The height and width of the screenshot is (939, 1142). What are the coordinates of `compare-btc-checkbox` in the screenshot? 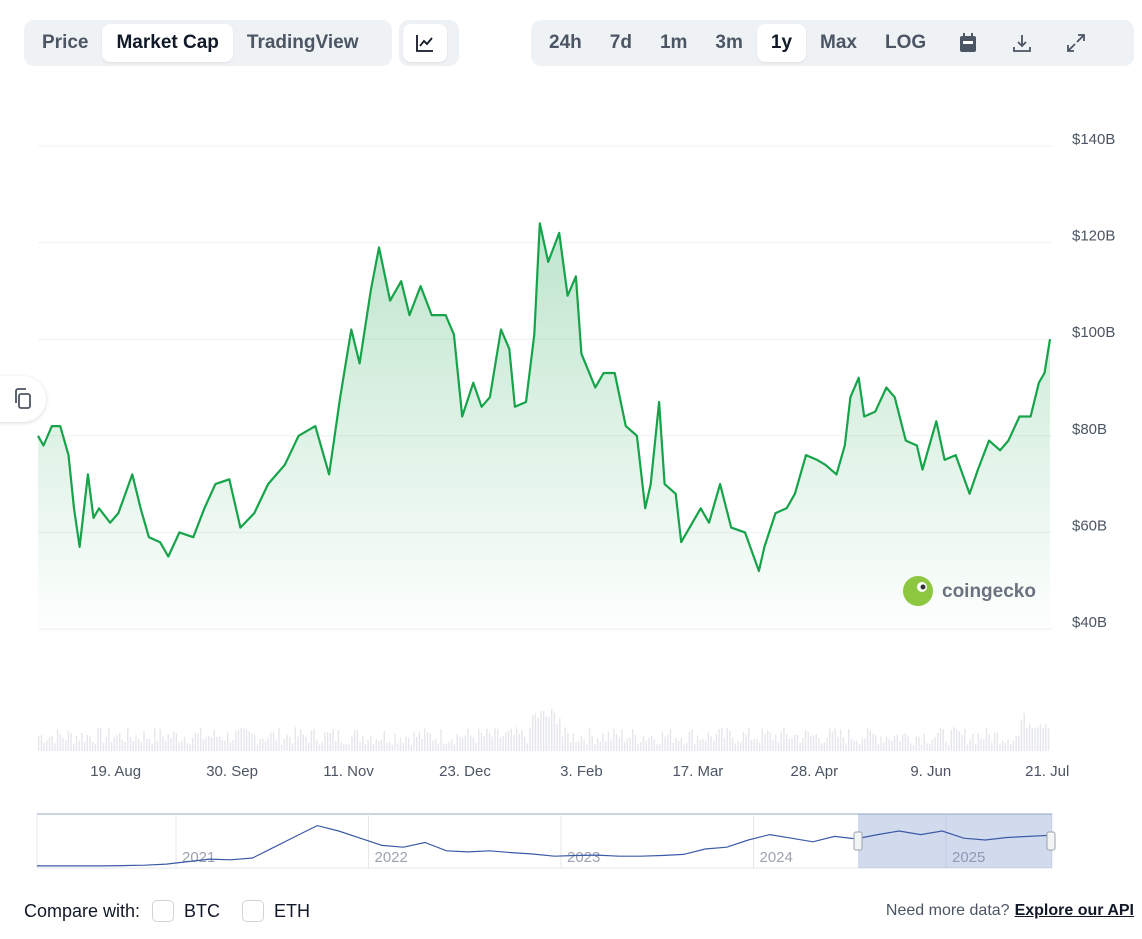 It's located at (163, 911).